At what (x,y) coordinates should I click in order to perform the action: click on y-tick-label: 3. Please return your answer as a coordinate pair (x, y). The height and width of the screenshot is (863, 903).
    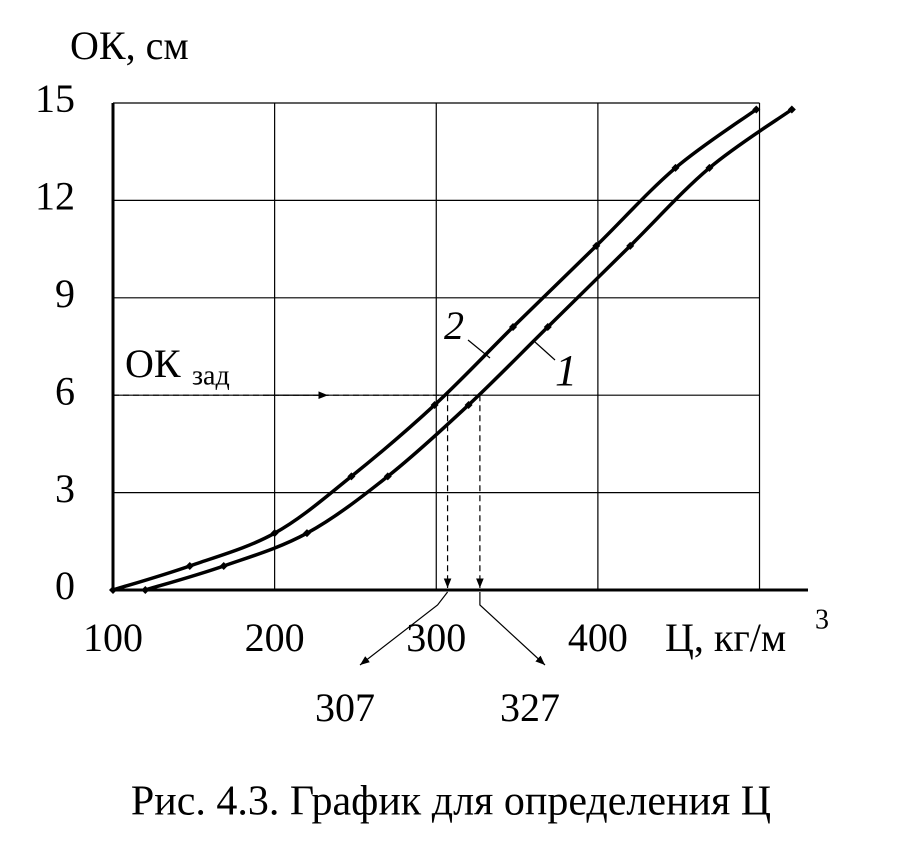
    Looking at the image, I should click on (65, 488).